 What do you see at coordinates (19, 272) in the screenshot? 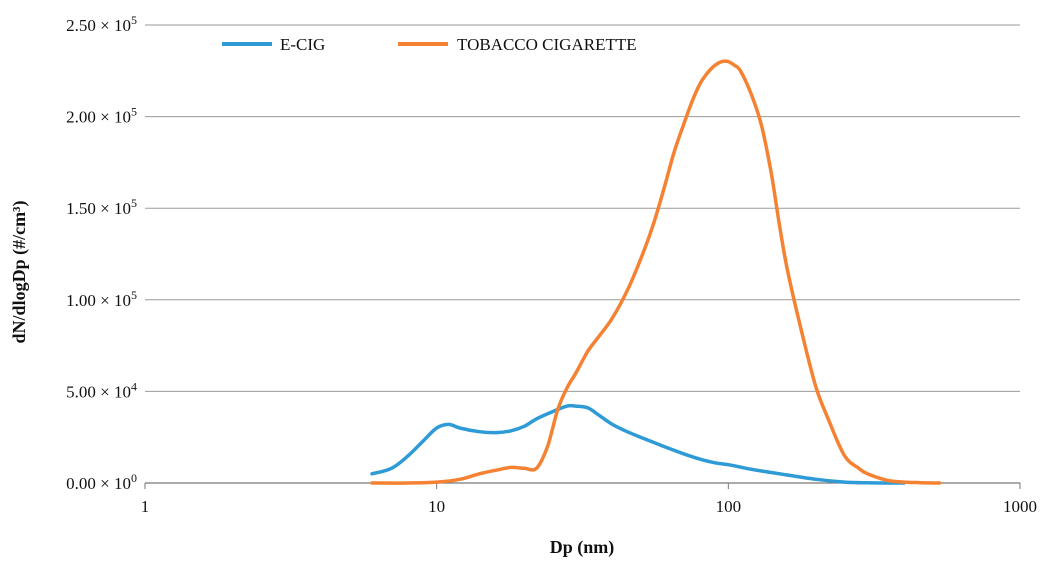
I see `y-axis-title: dN/dlogDp (#/cm³)` at bounding box center [19, 272].